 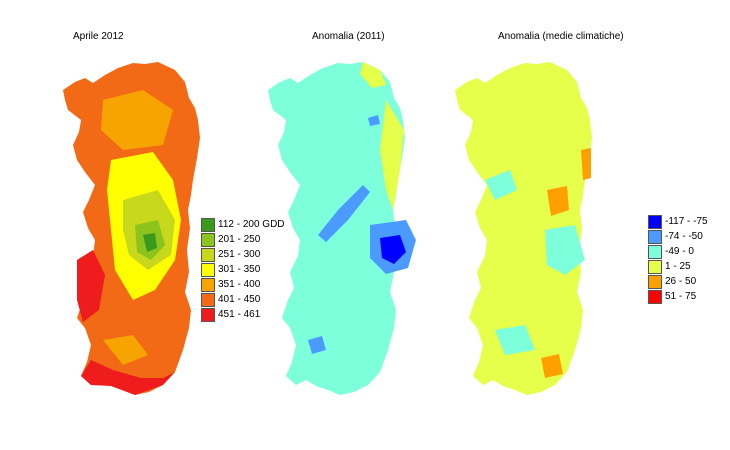 What do you see at coordinates (586, 164) in the screenshot?
I see `zone-orange-east` at bounding box center [586, 164].